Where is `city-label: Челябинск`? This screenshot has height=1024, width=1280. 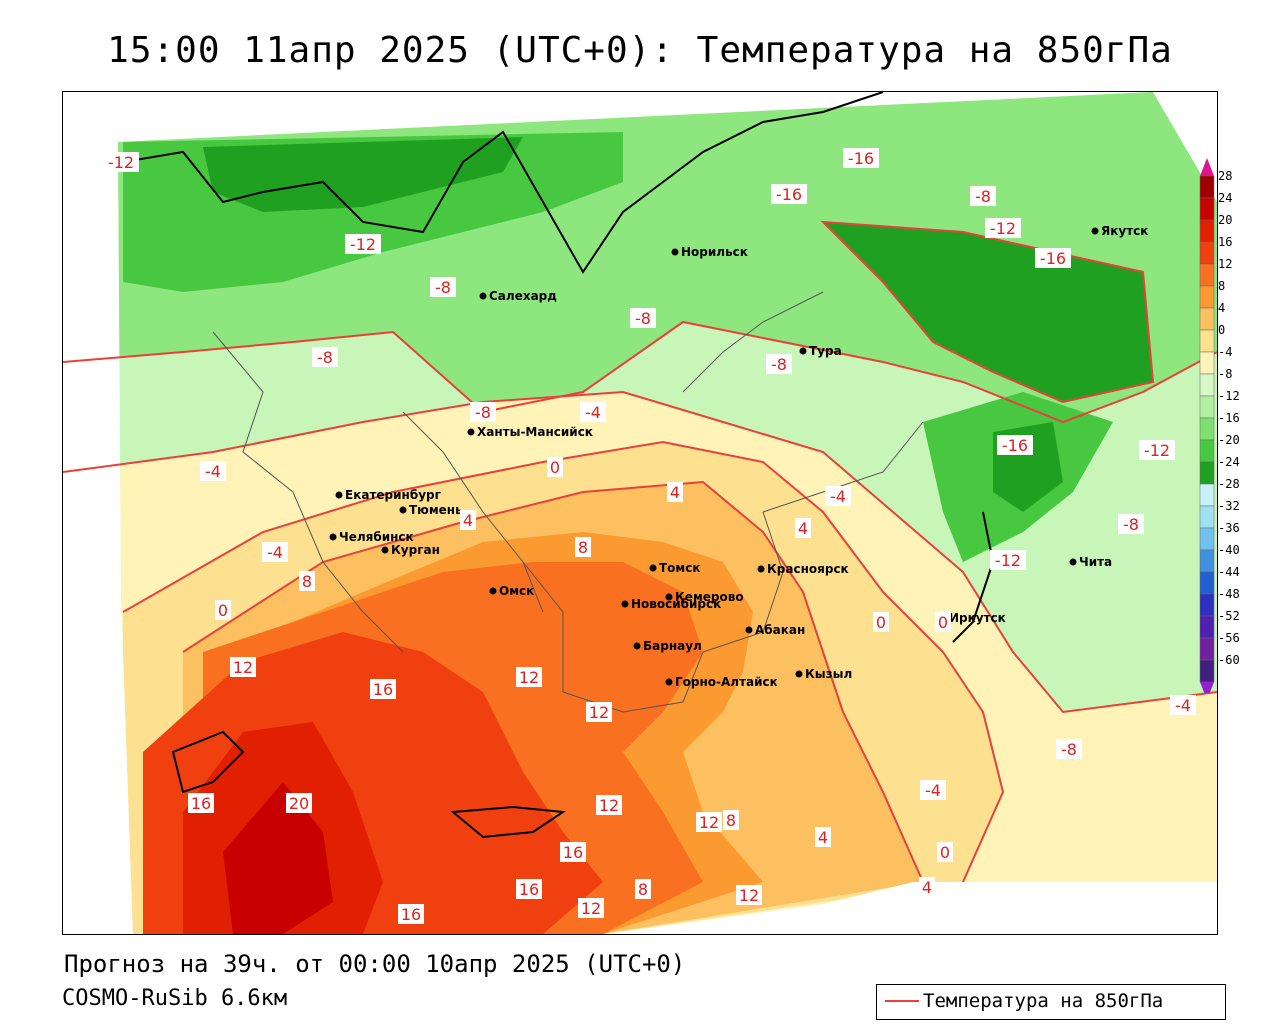 city-label: Челябинск is located at coordinates (376, 537).